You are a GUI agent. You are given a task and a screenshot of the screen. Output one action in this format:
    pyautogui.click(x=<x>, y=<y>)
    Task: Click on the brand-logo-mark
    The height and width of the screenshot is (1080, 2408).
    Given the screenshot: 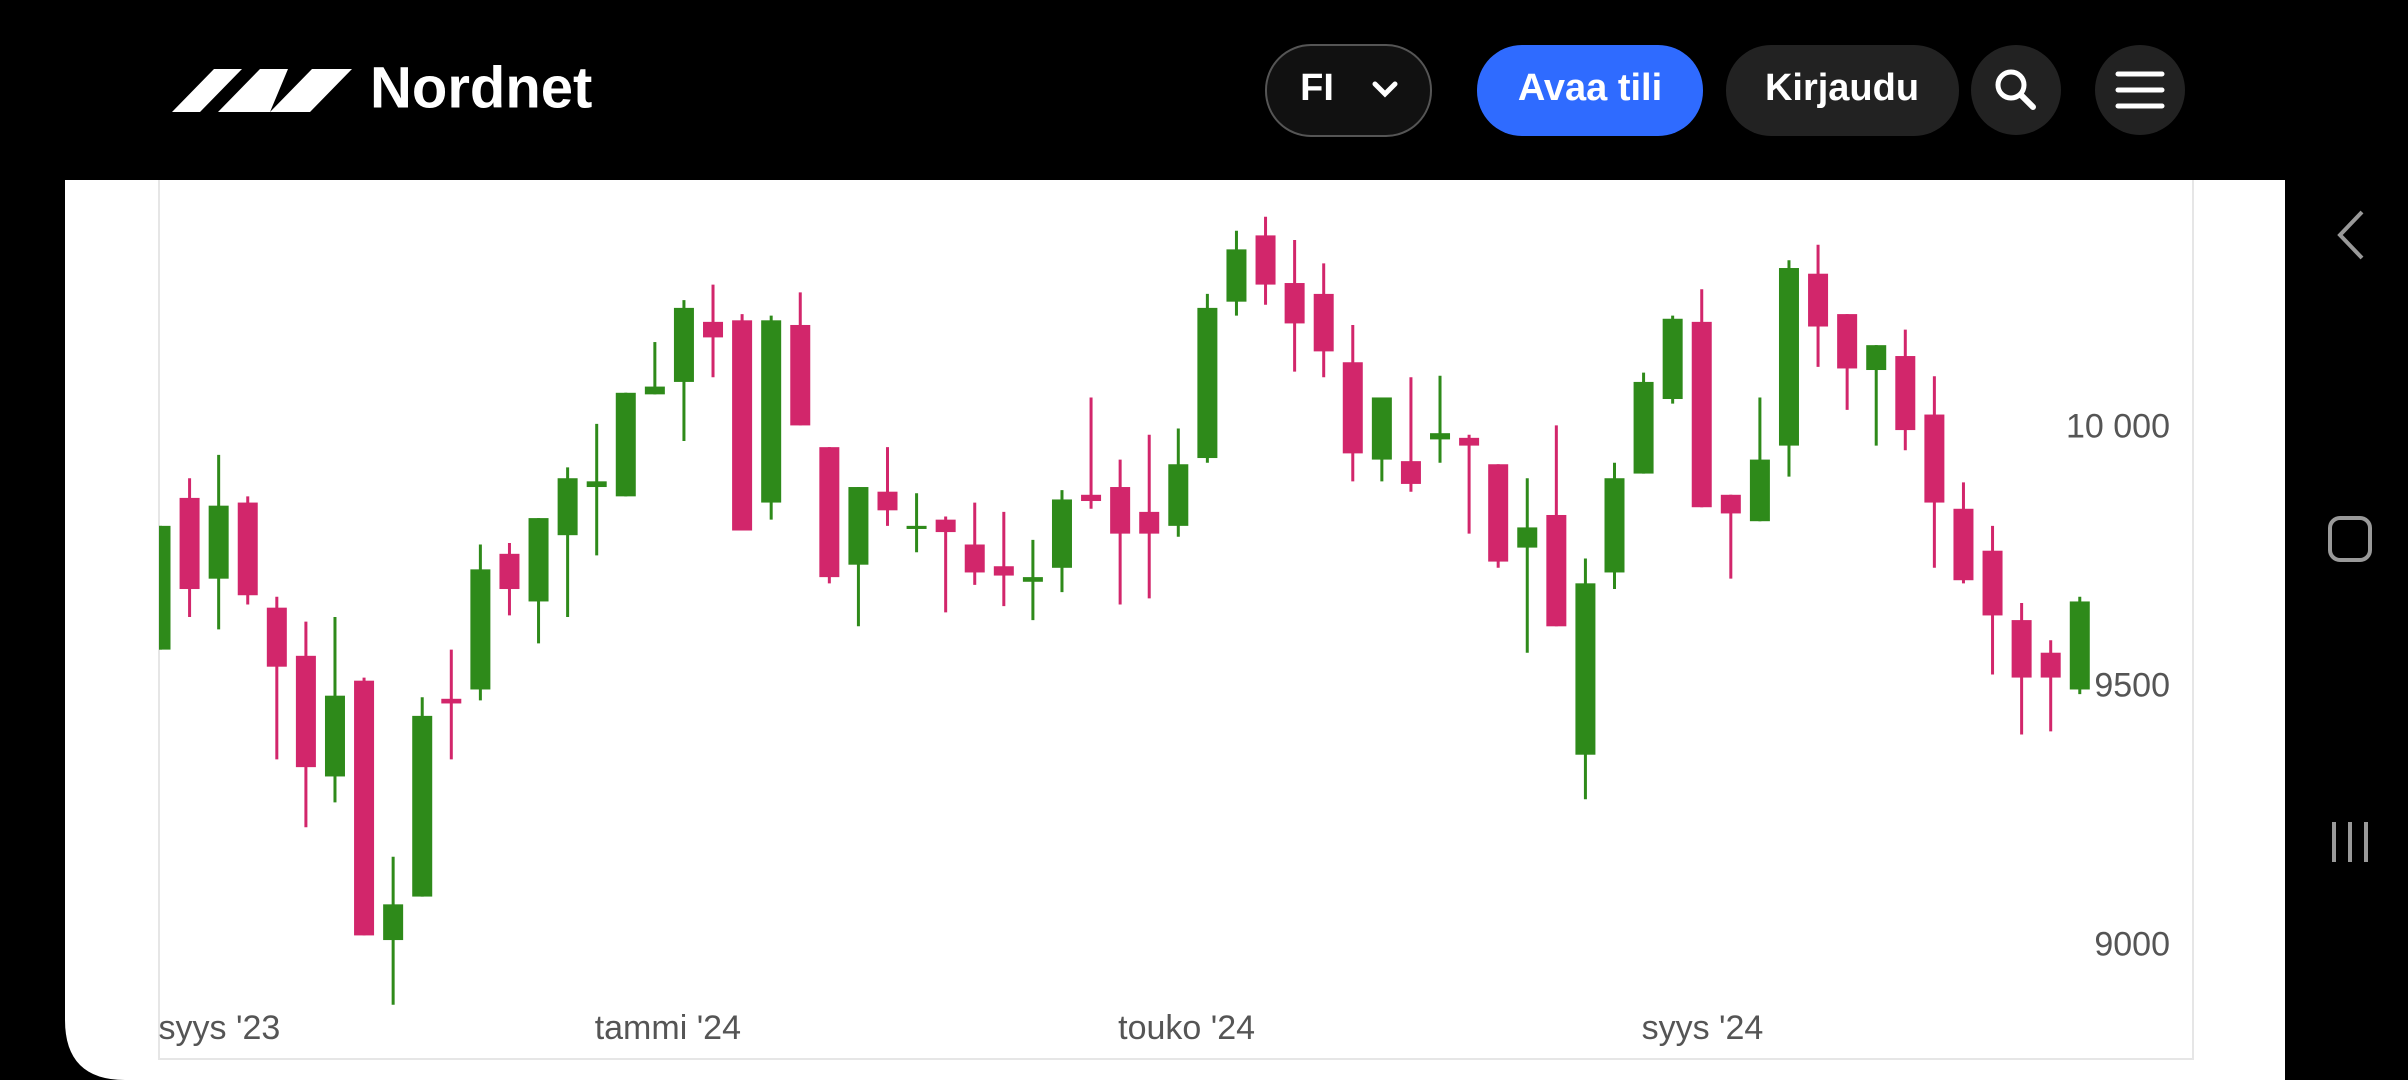 What is the action you would take?
    pyautogui.click(x=262, y=90)
    